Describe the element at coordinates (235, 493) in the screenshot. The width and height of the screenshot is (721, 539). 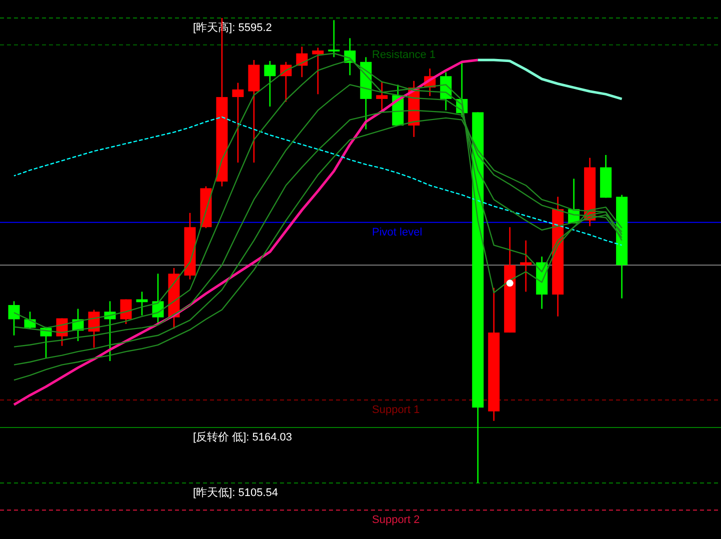
I see `ref-line-label: [昨天低]: 5105.54` at that location.